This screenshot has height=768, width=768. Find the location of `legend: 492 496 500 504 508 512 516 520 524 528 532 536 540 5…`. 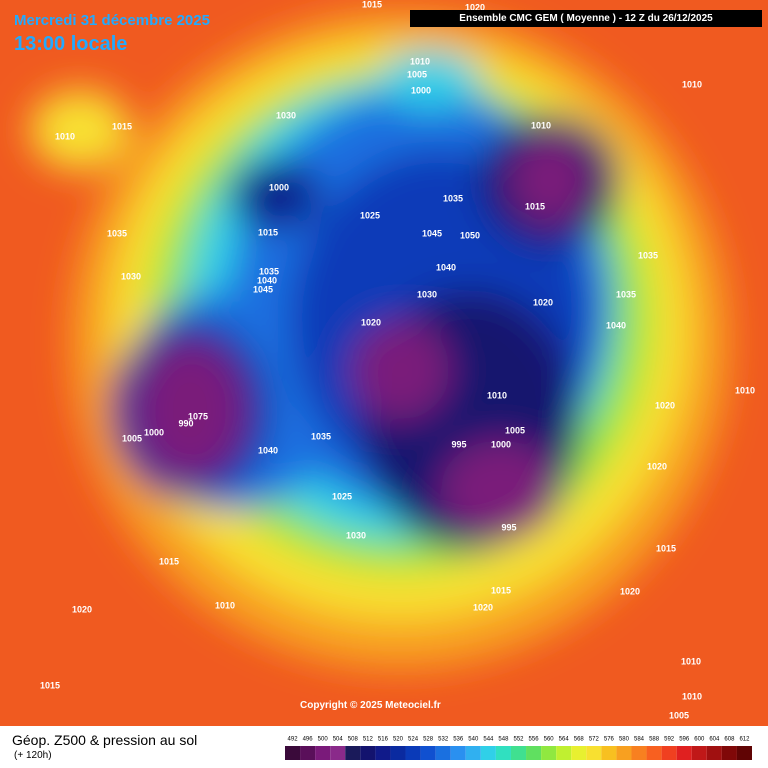

legend: 492 496 500 504 508 512 516 520 524 528 532 536 540 5… is located at coordinates (518, 748).